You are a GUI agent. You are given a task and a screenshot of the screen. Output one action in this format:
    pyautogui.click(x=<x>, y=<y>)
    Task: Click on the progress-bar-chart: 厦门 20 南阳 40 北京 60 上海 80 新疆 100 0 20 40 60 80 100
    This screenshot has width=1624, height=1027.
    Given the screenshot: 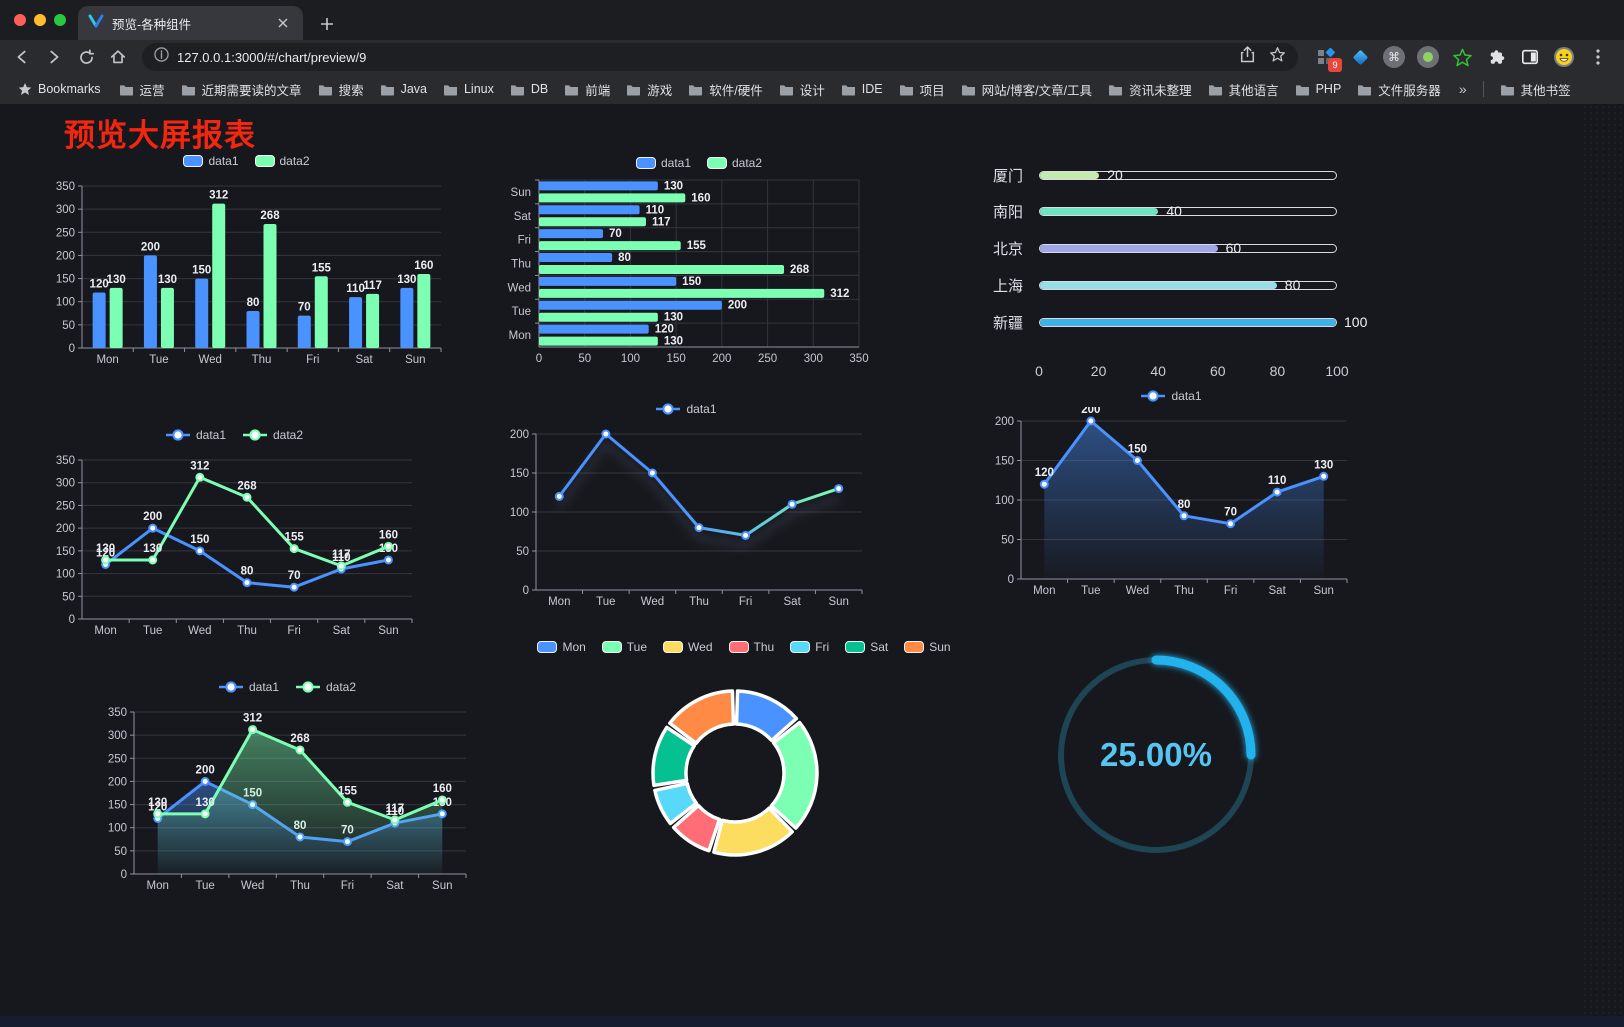 What is the action you would take?
    pyautogui.click(x=1182, y=273)
    